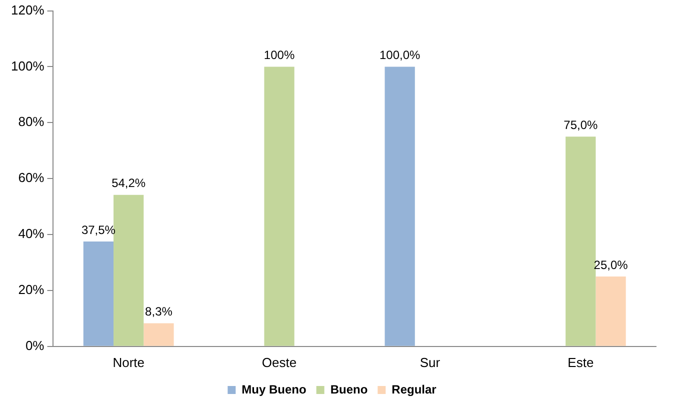 This screenshot has height=410, width=686. What do you see at coordinates (400, 55) in the screenshot?
I see `data-label: 100,0%` at bounding box center [400, 55].